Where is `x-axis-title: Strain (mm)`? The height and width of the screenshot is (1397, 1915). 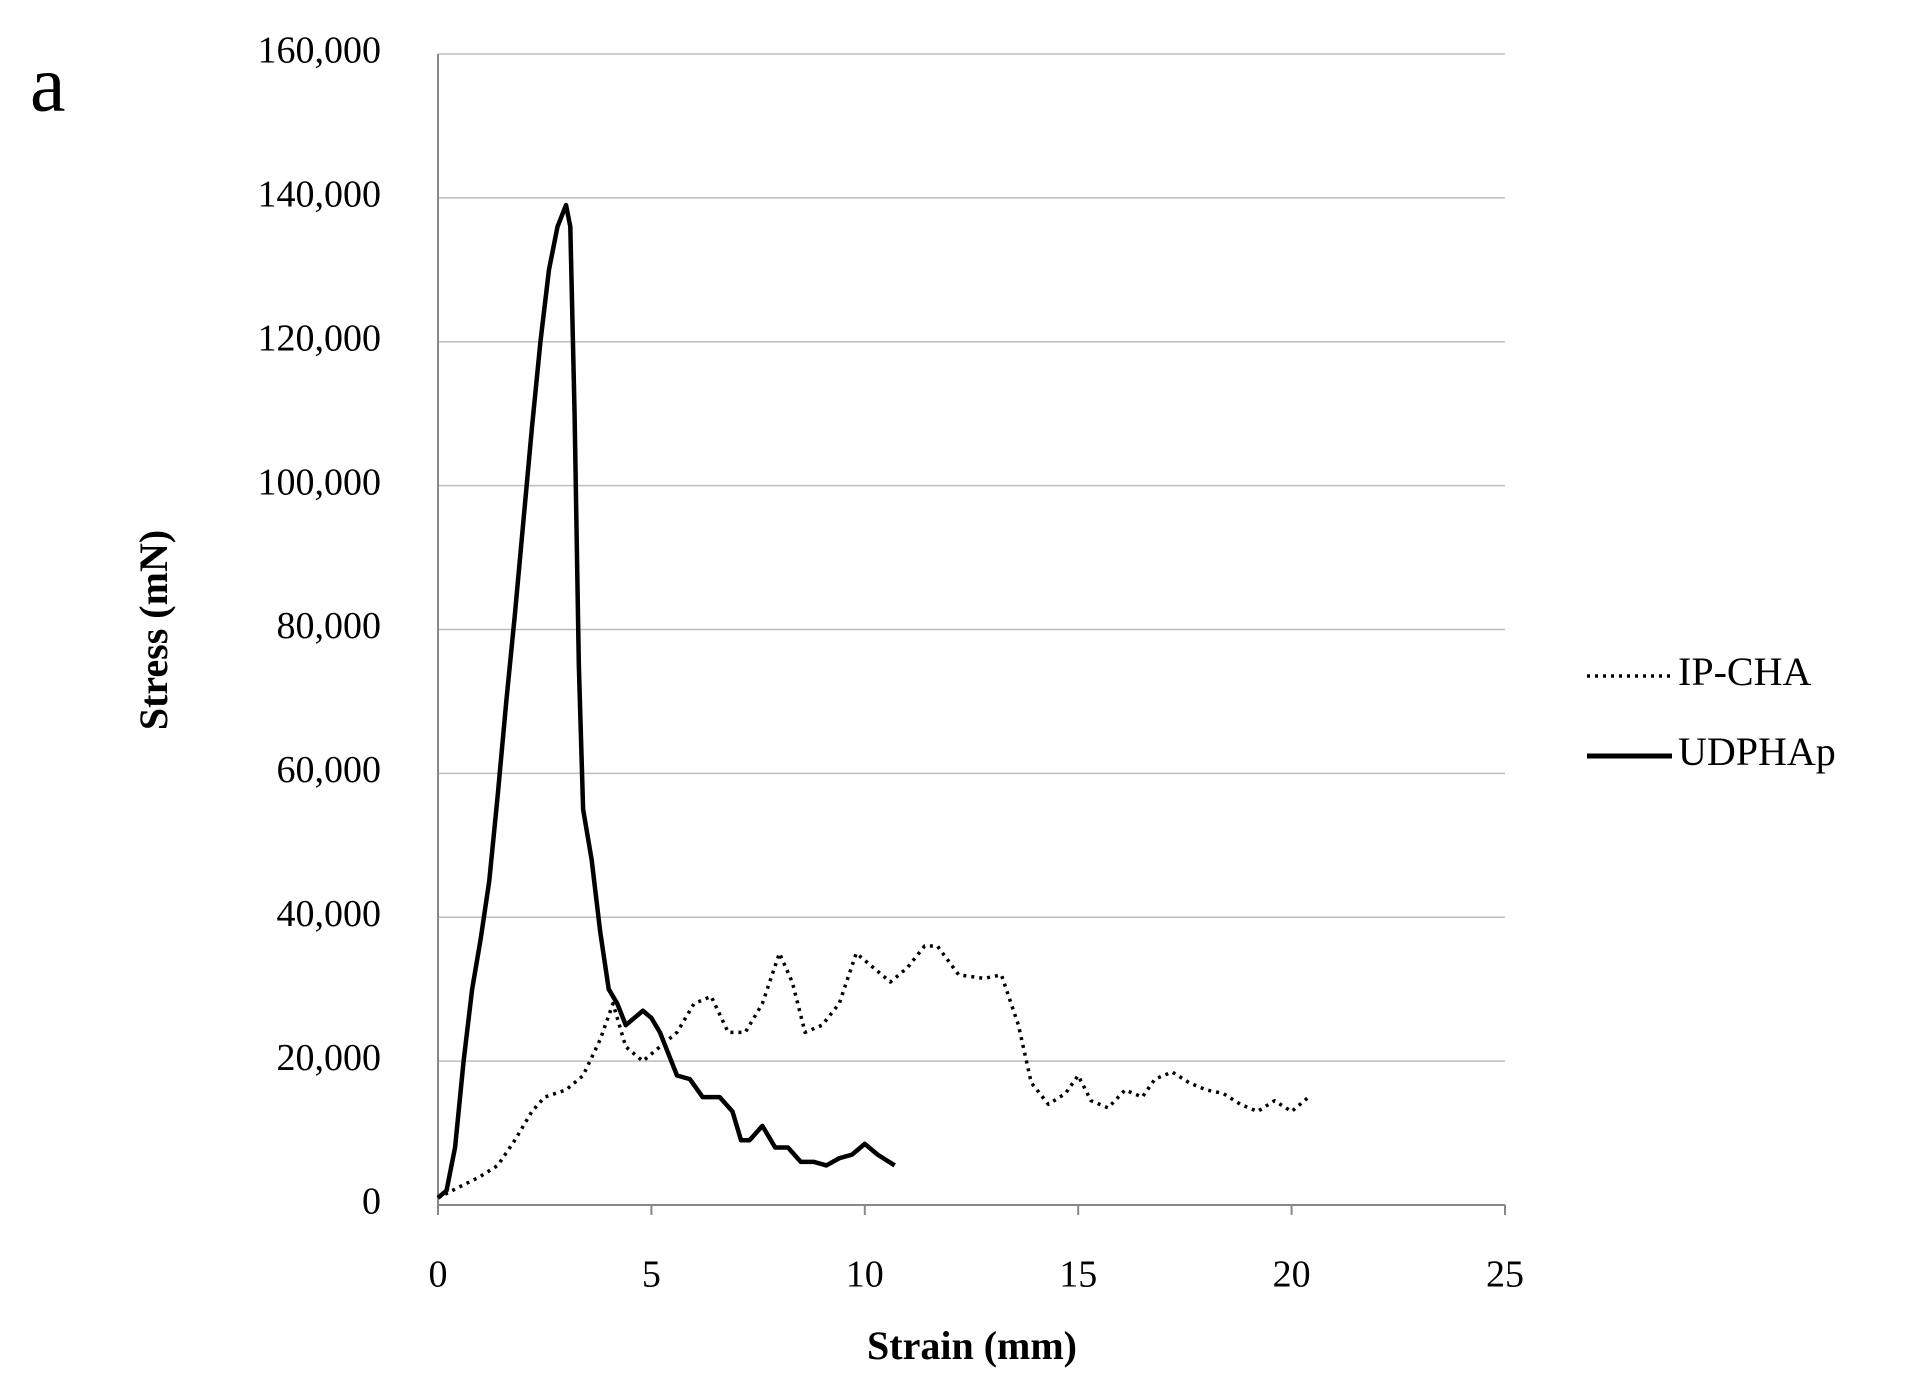
x-axis-title: Strain (mm) is located at coordinates (972, 1345).